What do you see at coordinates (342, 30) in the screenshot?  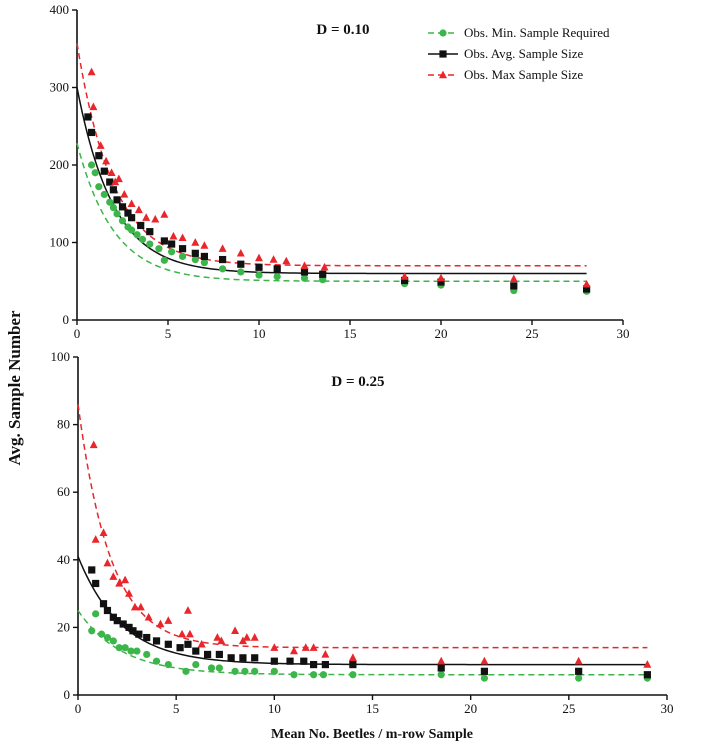 I see `panel-title: D = 0.10` at bounding box center [342, 30].